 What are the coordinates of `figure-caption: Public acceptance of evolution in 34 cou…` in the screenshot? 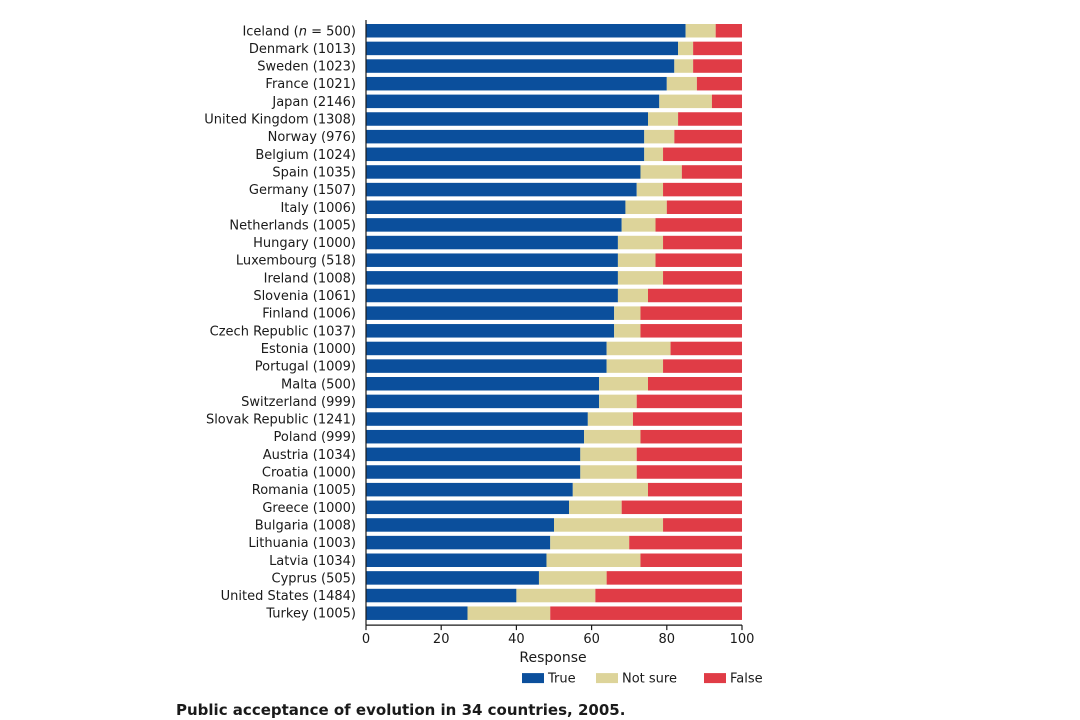 It's located at (401, 710).